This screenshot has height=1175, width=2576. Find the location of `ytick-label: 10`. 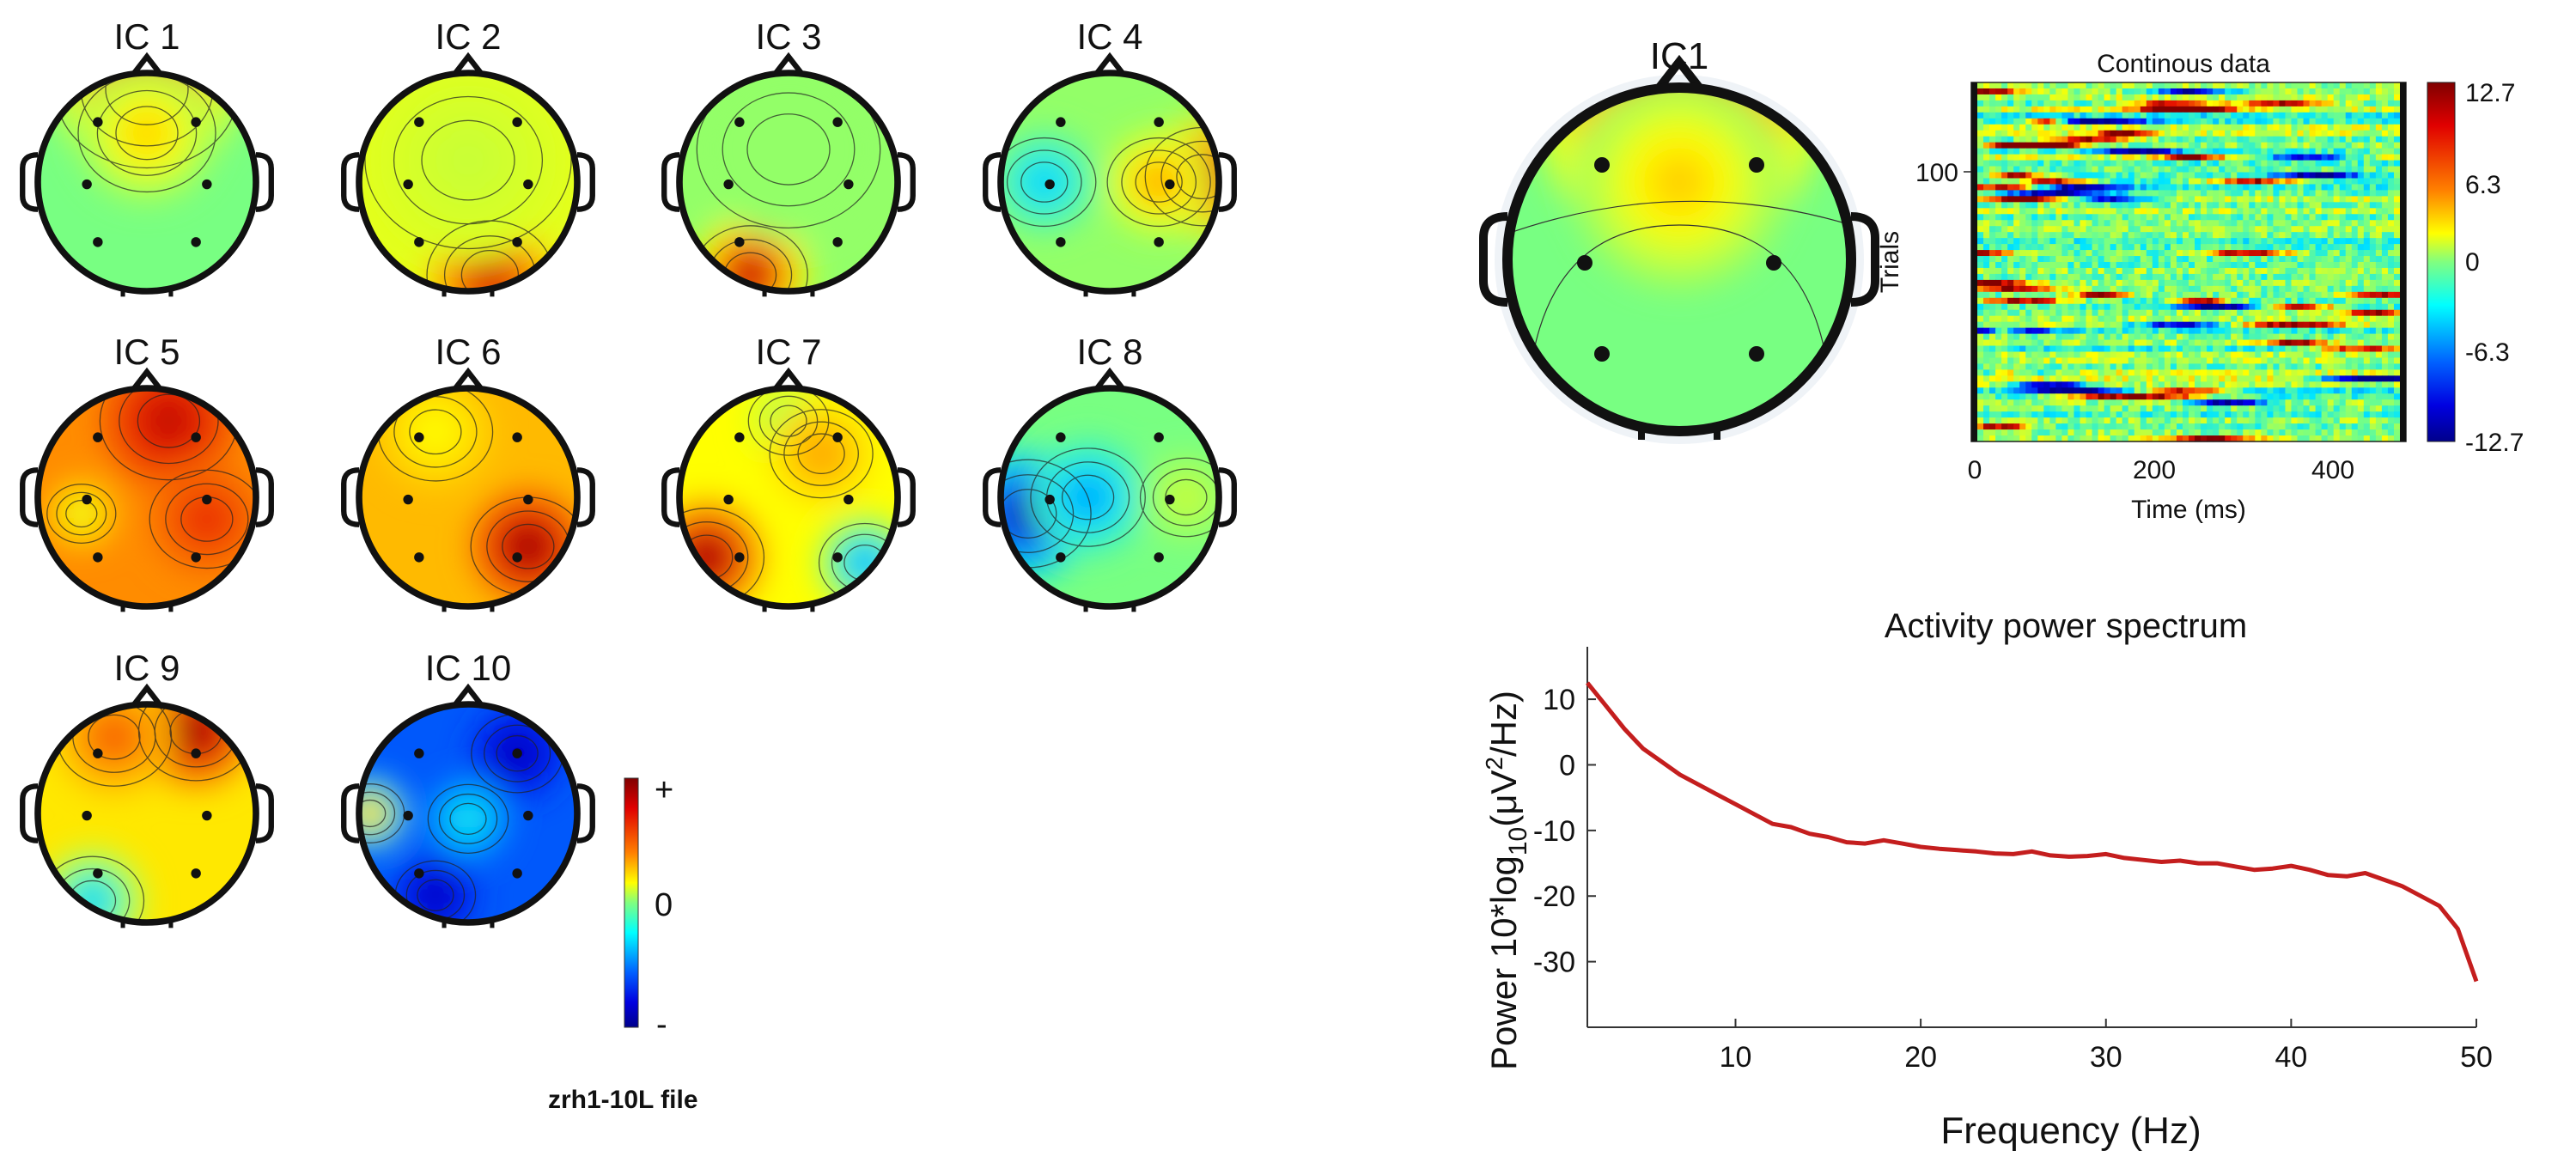

ytick-label: 10 is located at coordinates (1559, 700).